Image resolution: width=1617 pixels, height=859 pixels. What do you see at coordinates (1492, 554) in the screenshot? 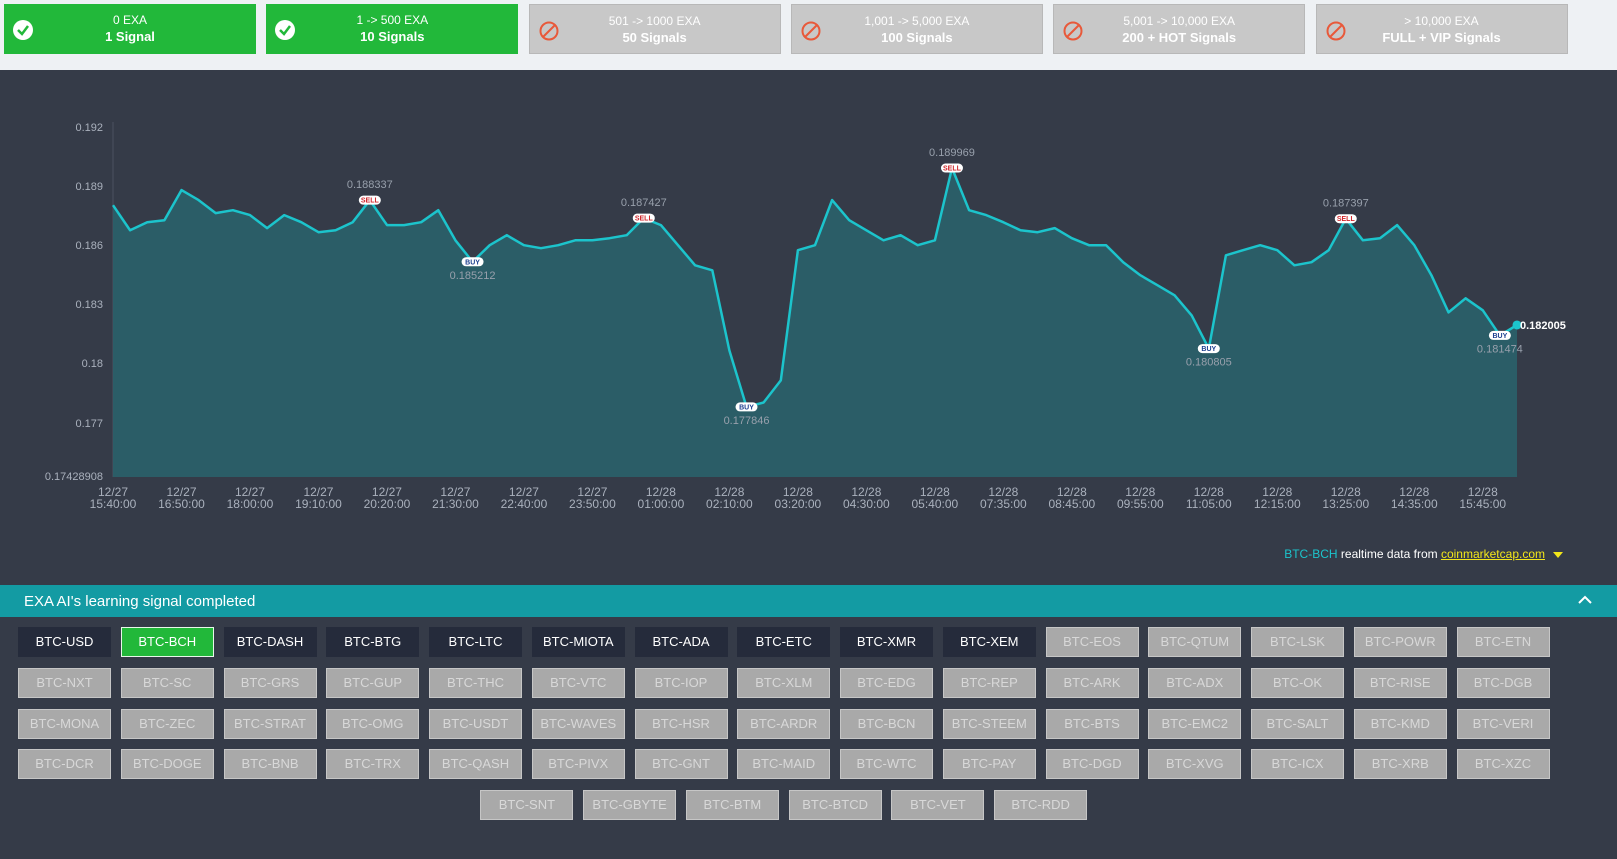
I see `source-link: coinmarketcap.com` at bounding box center [1492, 554].